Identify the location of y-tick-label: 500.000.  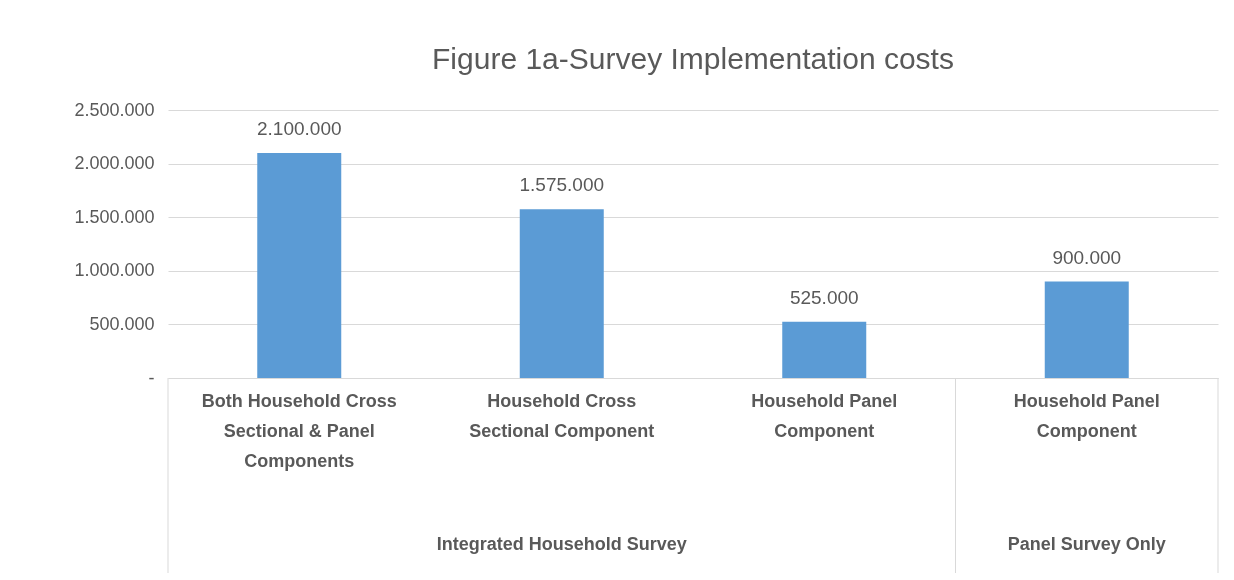
(122, 323).